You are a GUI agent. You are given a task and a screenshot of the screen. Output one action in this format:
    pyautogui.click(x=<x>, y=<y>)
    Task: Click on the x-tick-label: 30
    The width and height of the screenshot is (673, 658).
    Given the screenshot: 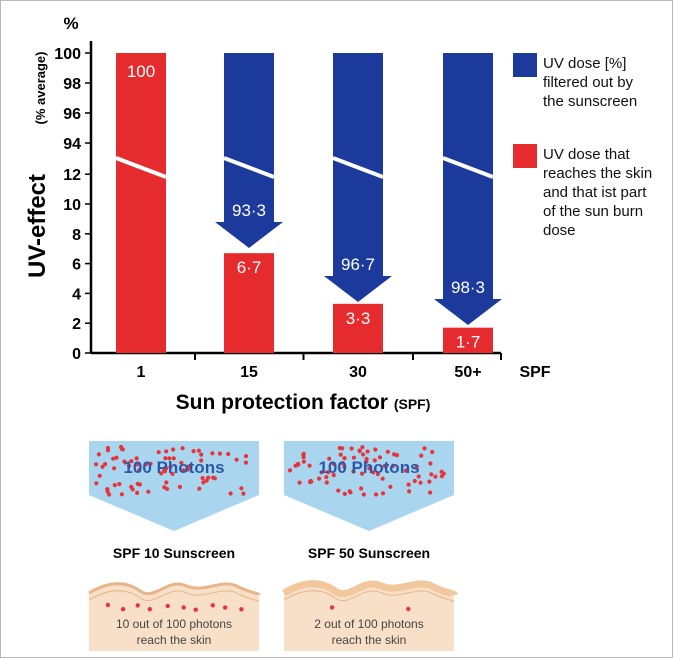 What is the action you would take?
    pyautogui.click(x=358, y=372)
    